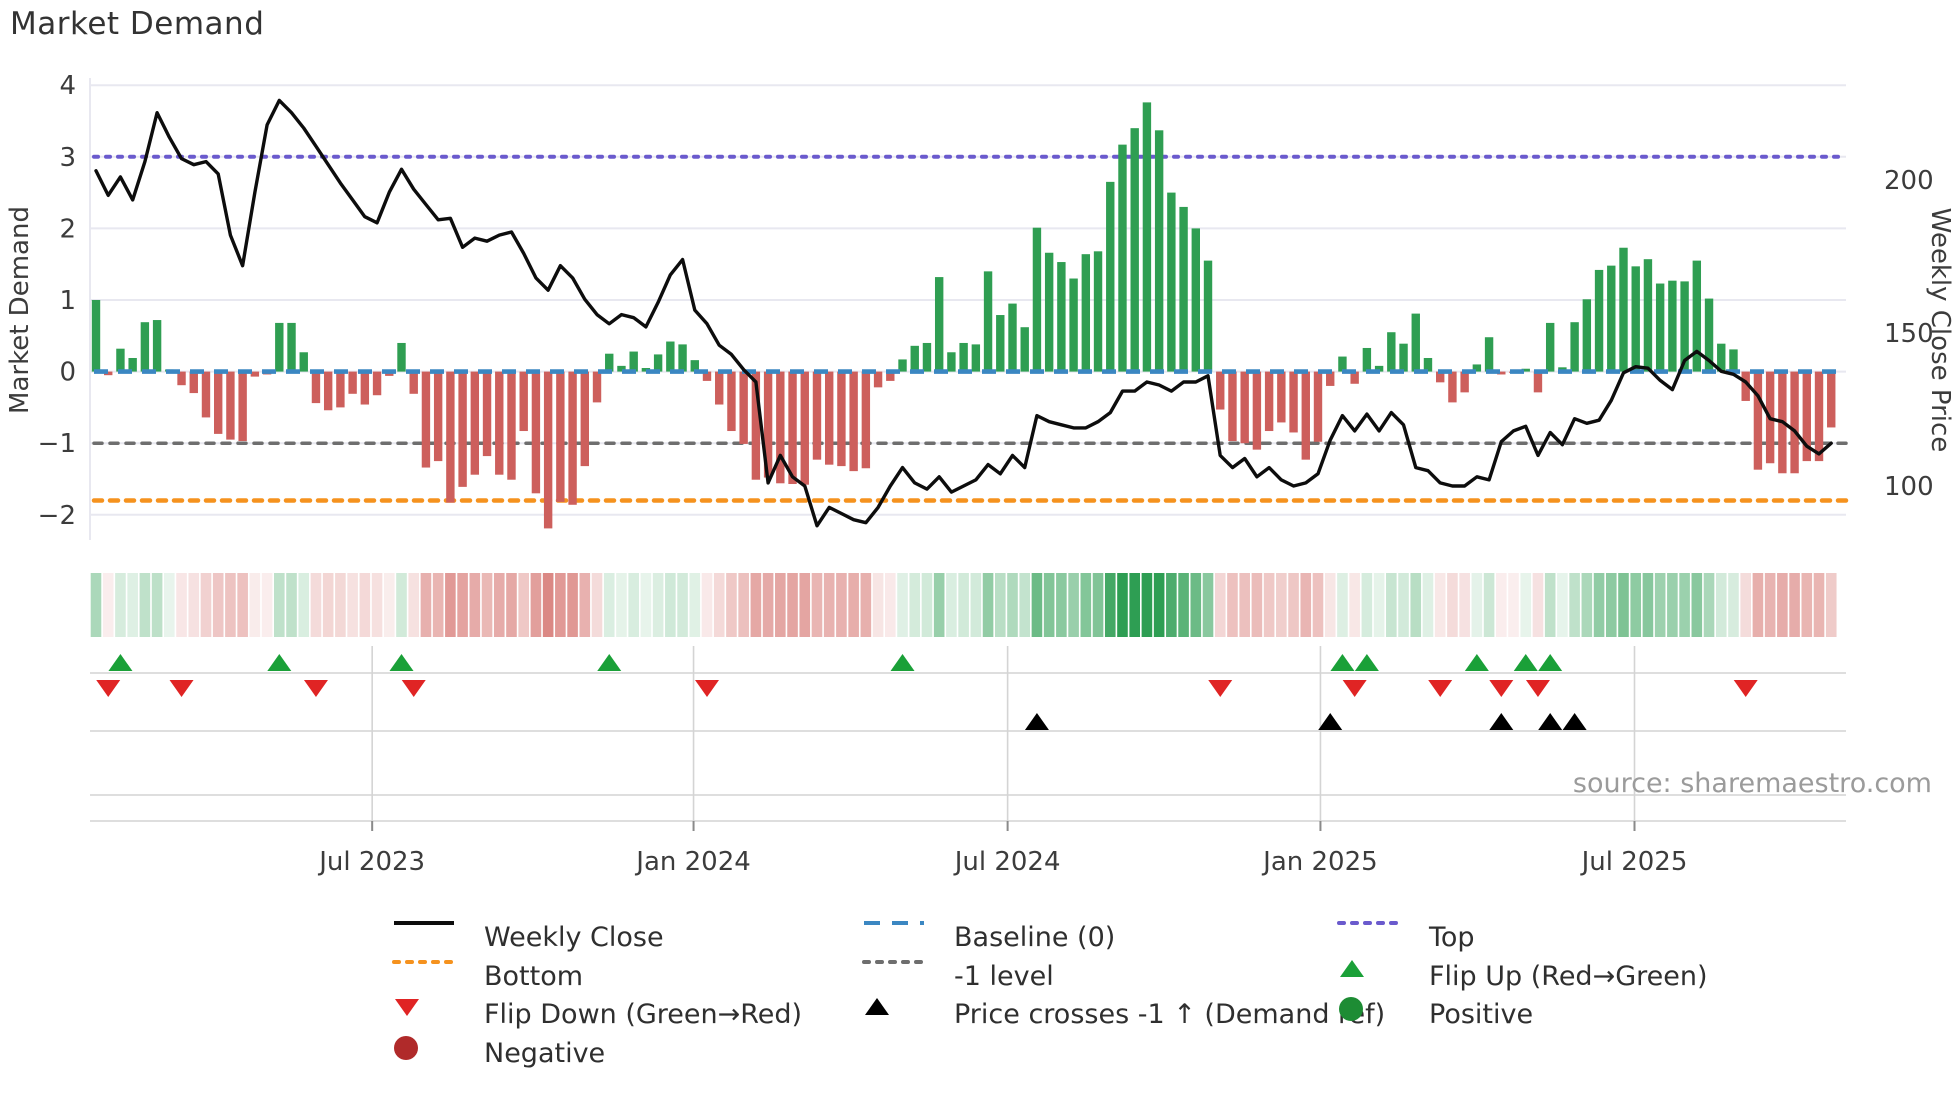 This screenshot has width=1960, height=1102. I want to click on price-cross-marker, so click(1501, 721).